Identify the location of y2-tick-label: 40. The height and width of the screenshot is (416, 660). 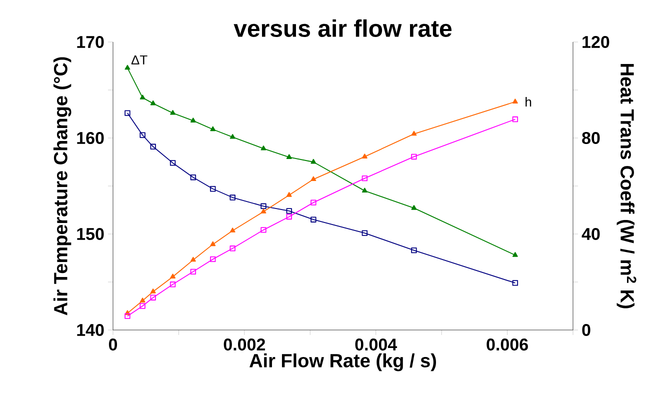
(591, 234).